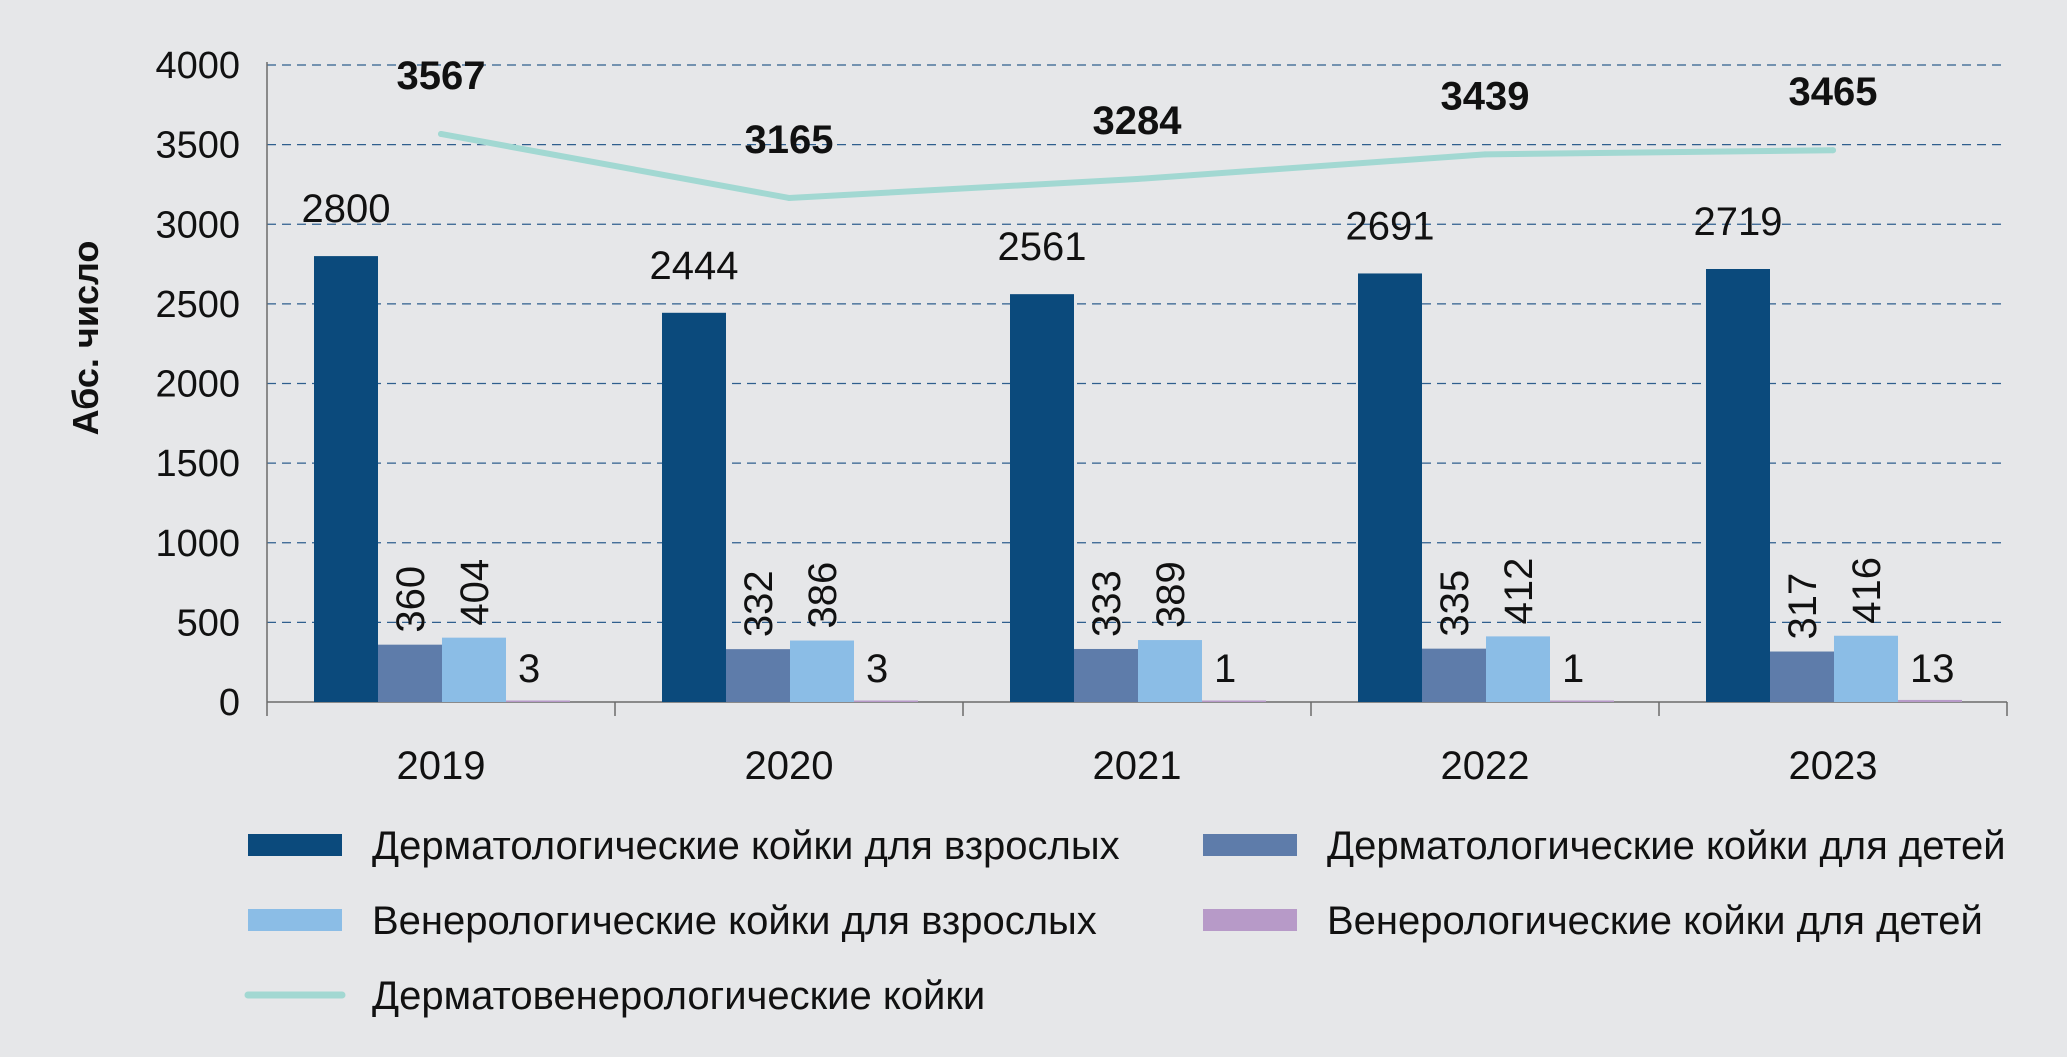 The height and width of the screenshot is (1057, 2067). What do you see at coordinates (1042, 247) in the screenshot?
I see `bar-data-label: 2561` at bounding box center [1042, 247].